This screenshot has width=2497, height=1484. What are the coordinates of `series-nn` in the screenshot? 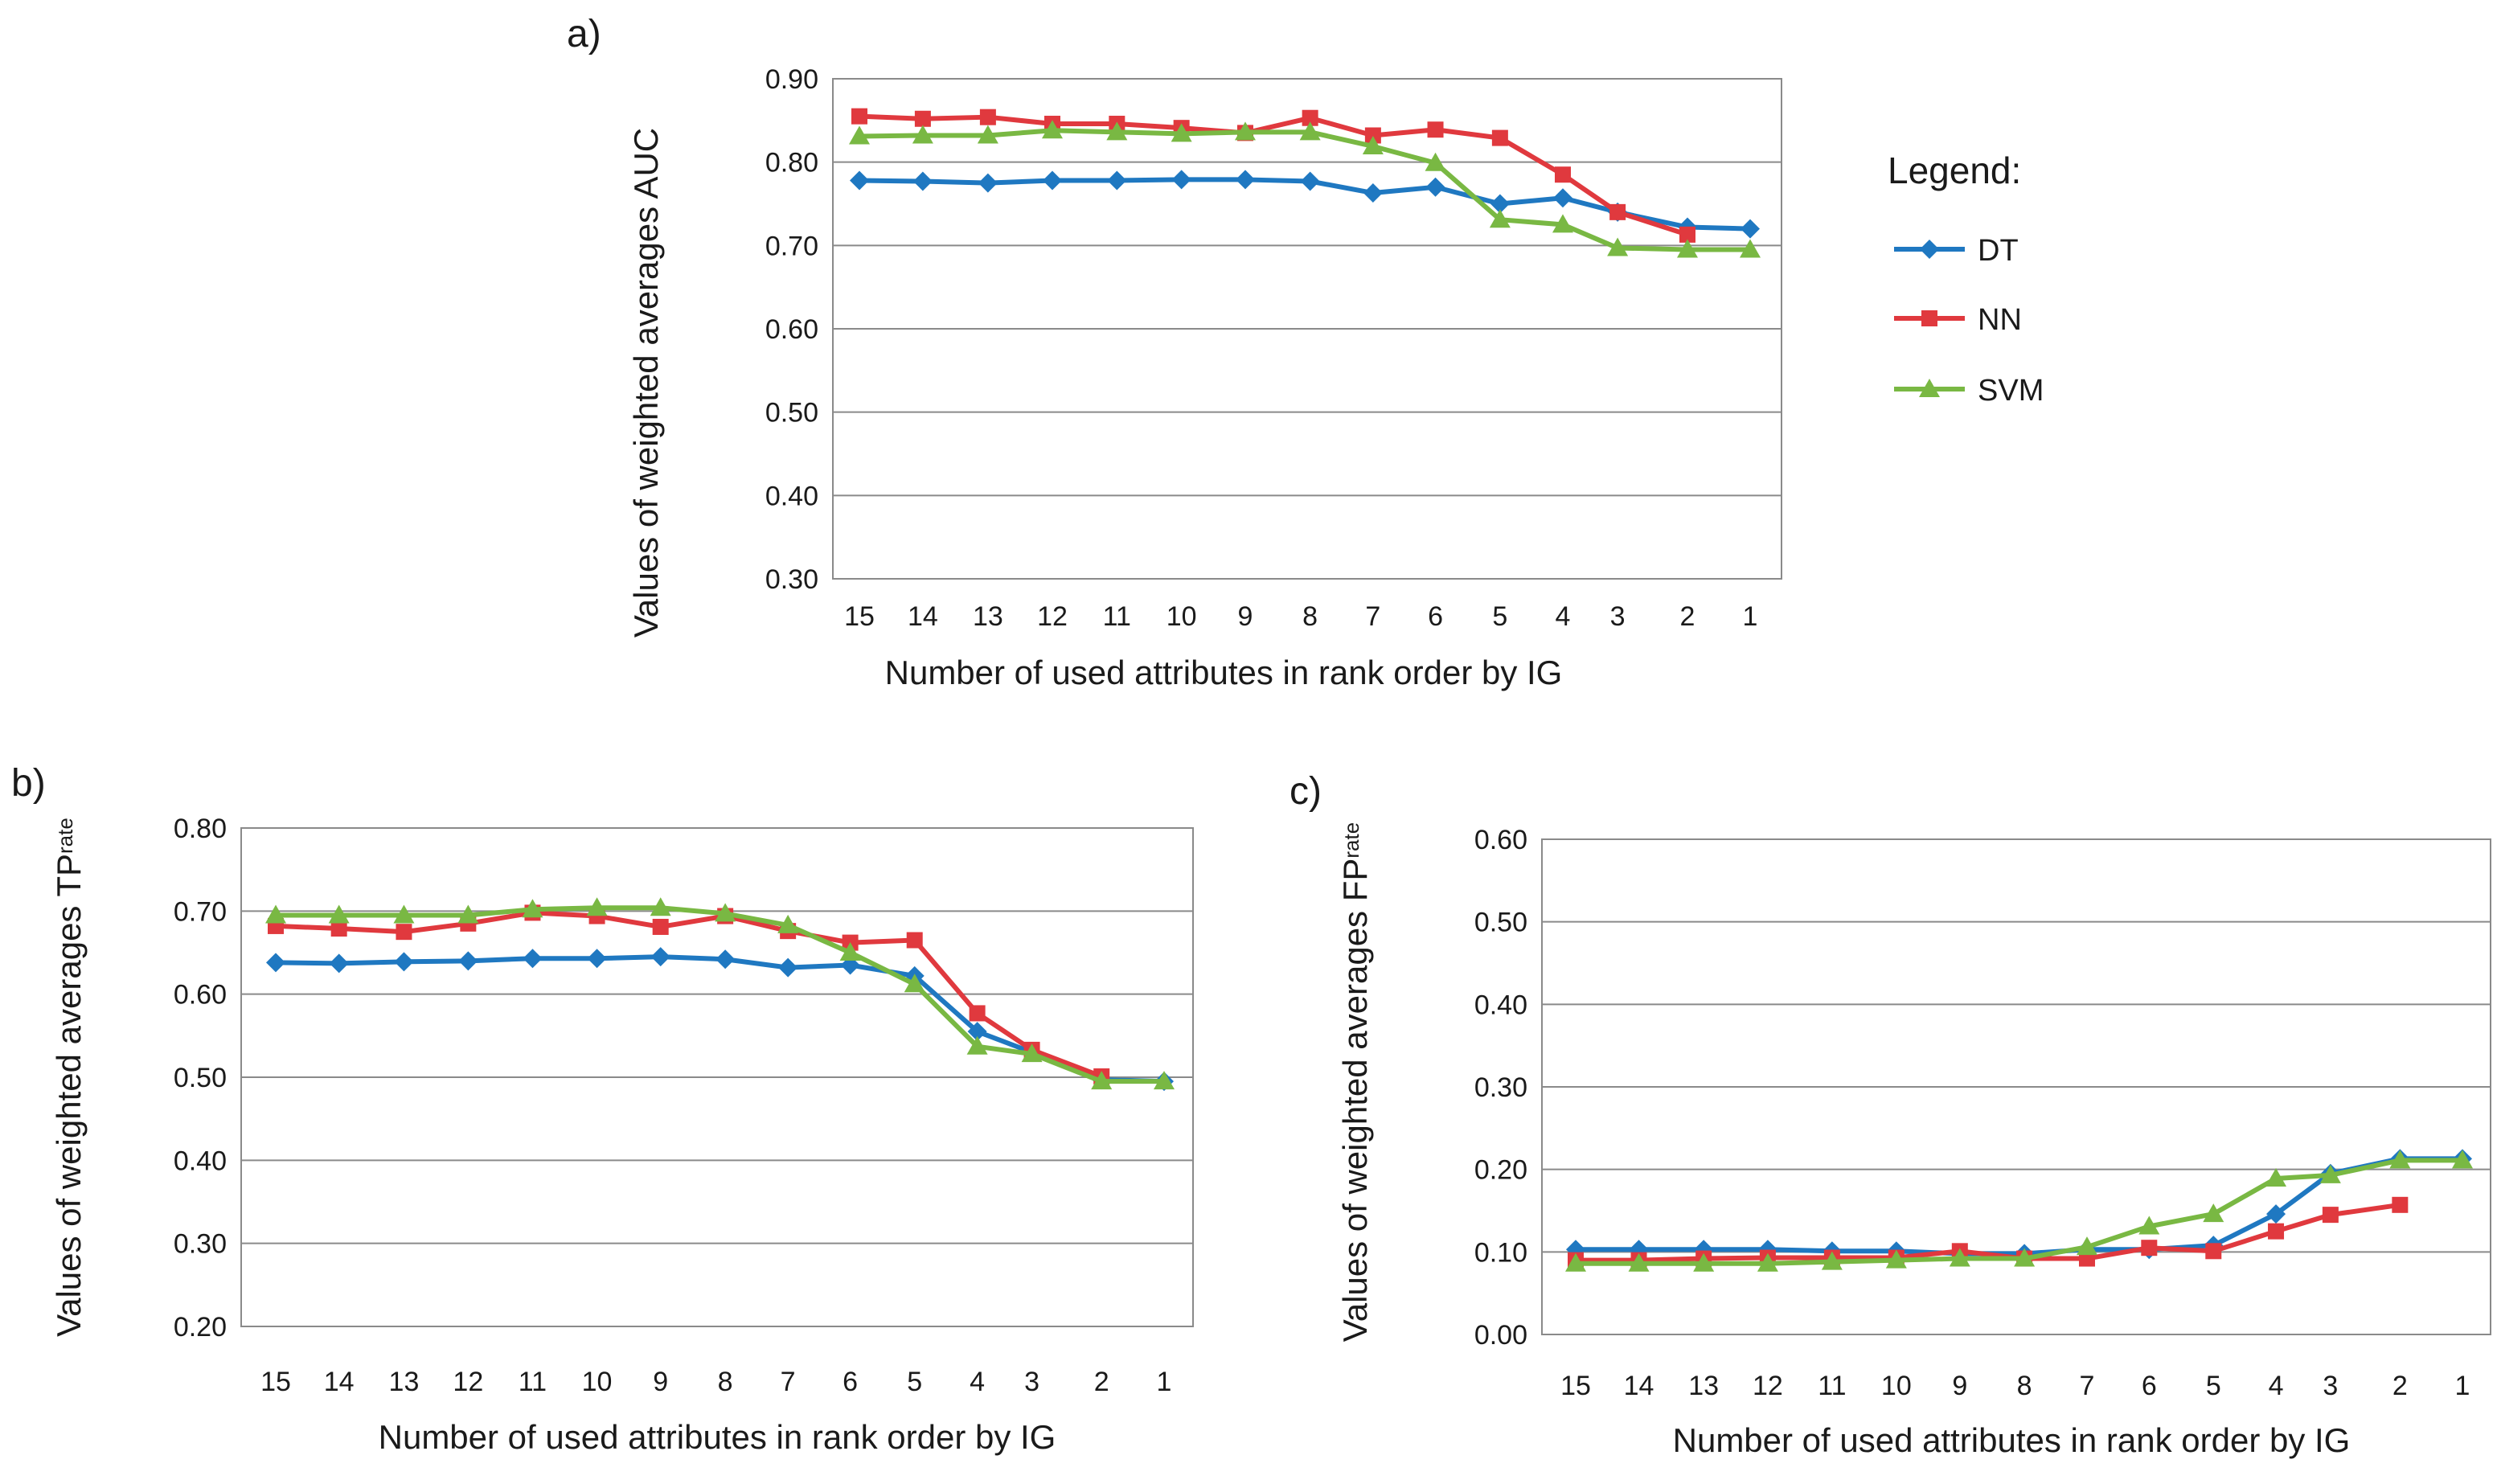 It's located at (1988, 1233).